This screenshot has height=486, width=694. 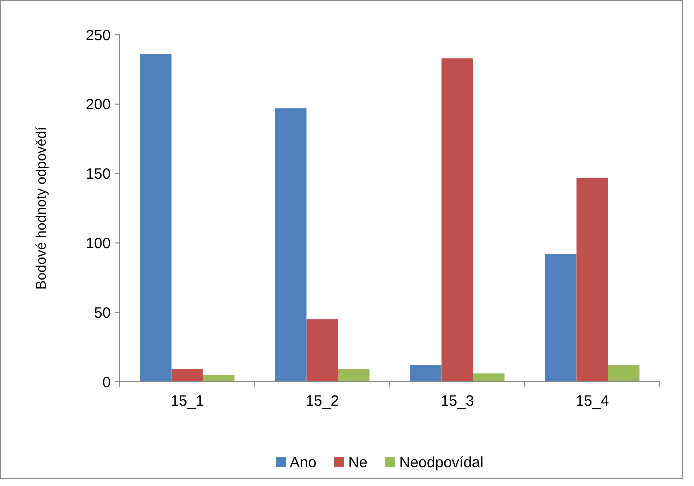 What do you see at coordinates (187, 401) in the screenshot?
I see `x-tick-label: 15_1` at bounding box center [187, 401].